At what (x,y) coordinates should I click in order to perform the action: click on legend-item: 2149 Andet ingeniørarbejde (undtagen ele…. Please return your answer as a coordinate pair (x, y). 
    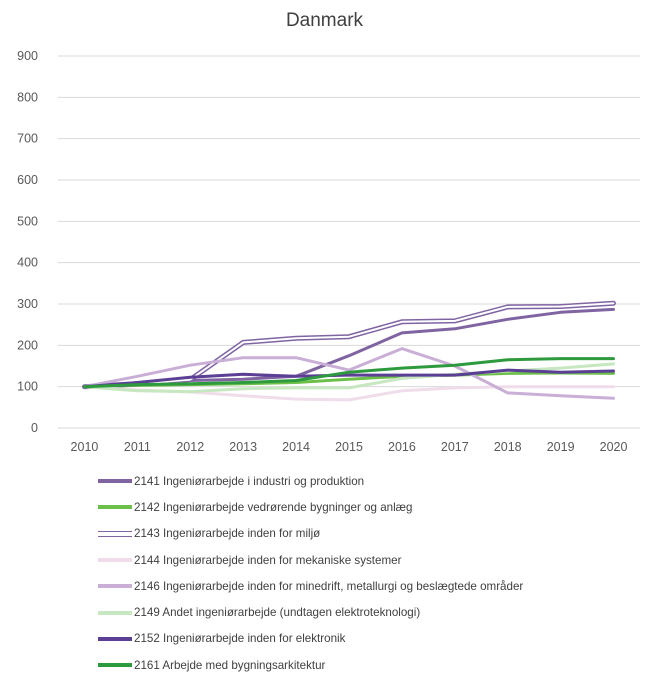
    Looking at the image, I should click on (310, 612).